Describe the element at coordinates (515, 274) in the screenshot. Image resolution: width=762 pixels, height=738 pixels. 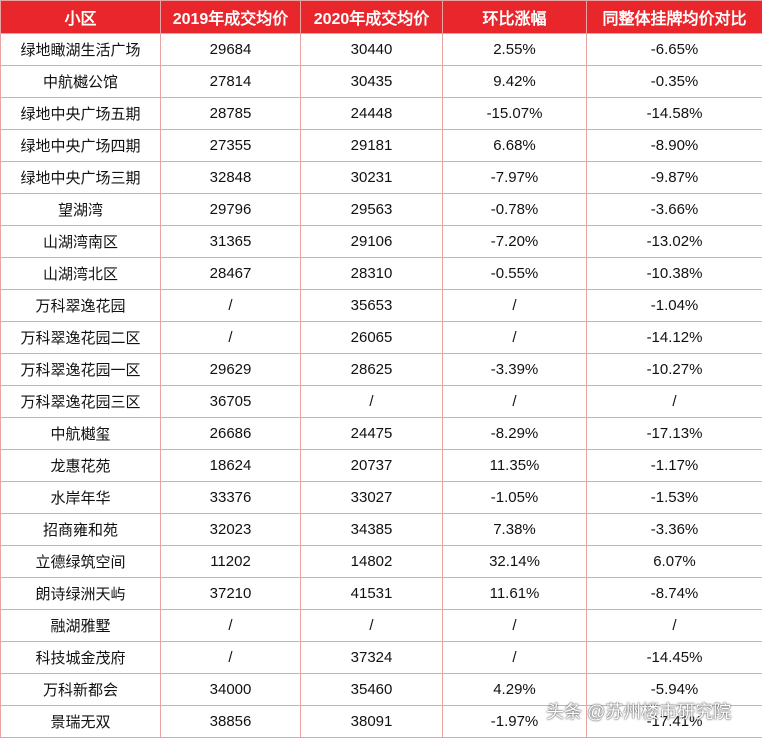
I see `value-cell: -0.55%` at that location.